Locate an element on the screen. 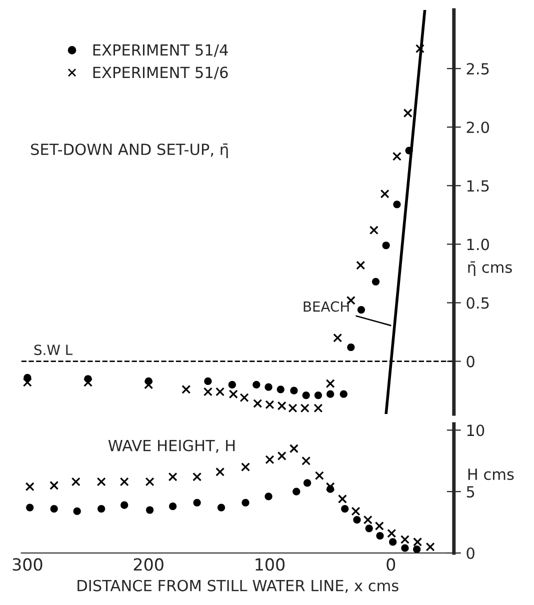 The height and width of the screenshot is (605, 534). annotation: WAVE HEIGHT, H is located at coordinates (171, 446).